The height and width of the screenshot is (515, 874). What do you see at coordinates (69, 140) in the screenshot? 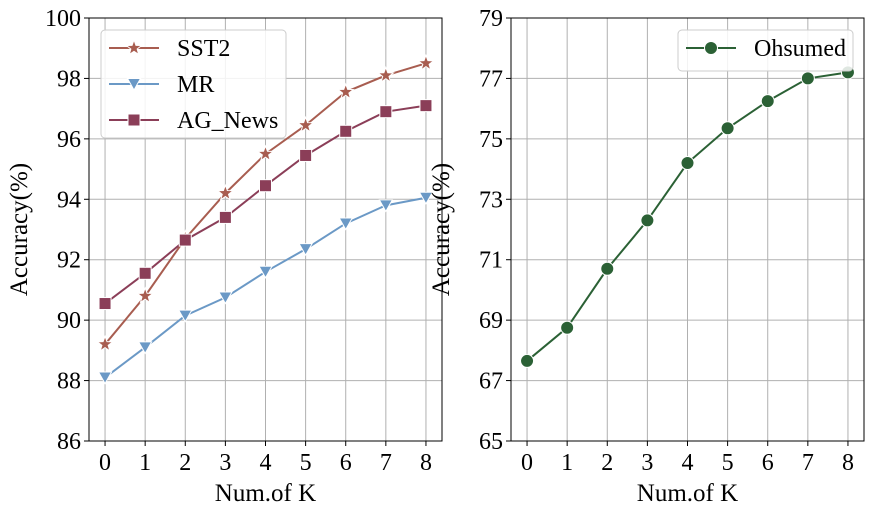
I see `y-tick-label: 96` at bounding box center [69, 140].